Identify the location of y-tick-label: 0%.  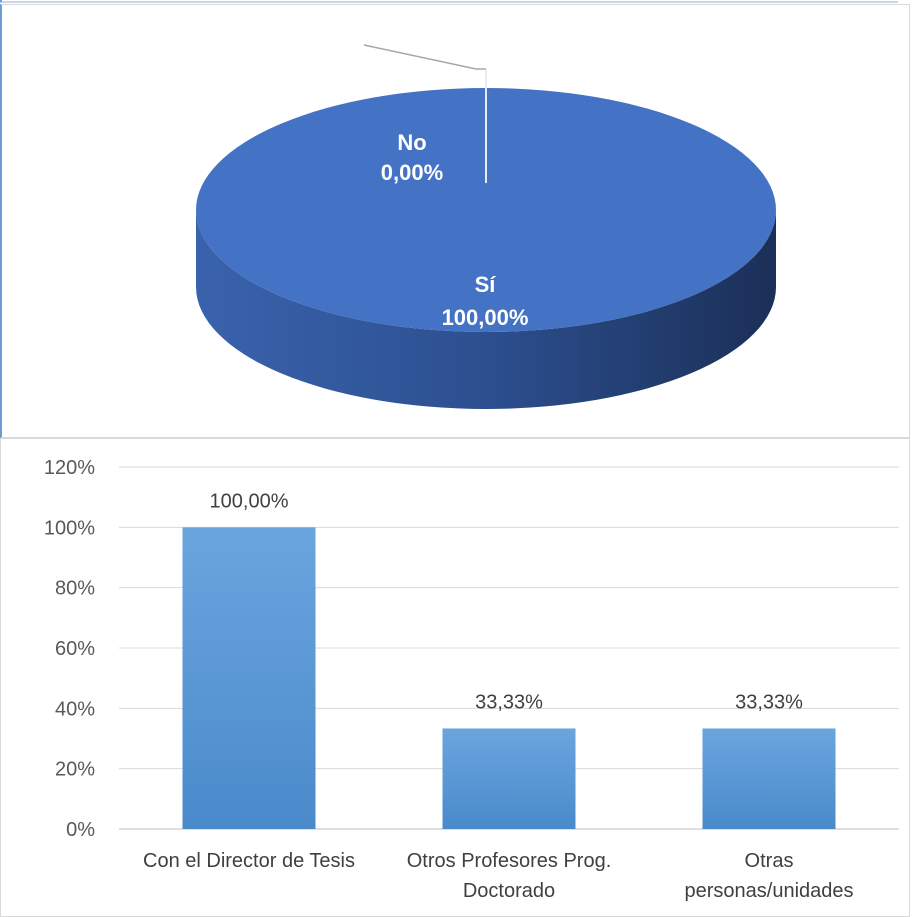
(80, 830).